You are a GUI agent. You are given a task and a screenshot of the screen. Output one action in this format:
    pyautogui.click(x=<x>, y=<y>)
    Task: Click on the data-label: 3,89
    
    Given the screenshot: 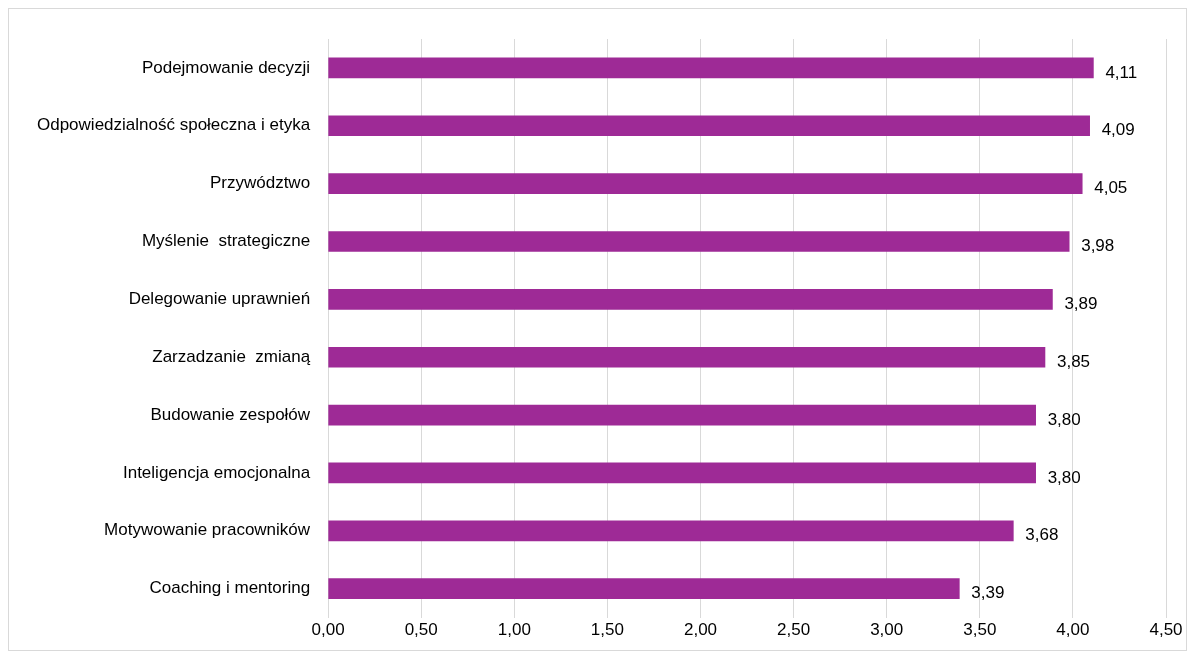 What is the action you would take?
    pyautogui.click(x=1081, y=304)
    